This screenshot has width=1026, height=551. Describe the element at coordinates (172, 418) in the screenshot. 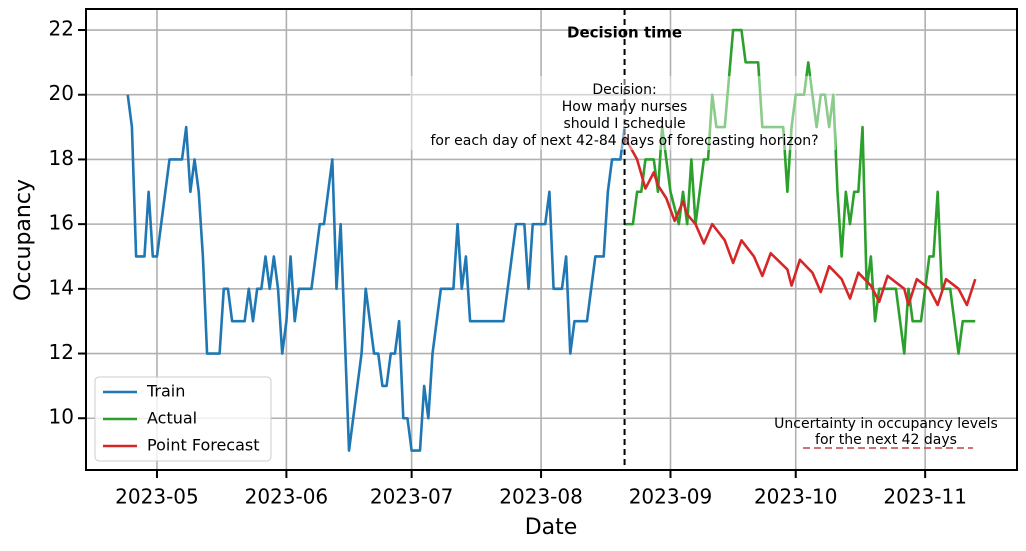

I see `legend-label: Actual` at that location.